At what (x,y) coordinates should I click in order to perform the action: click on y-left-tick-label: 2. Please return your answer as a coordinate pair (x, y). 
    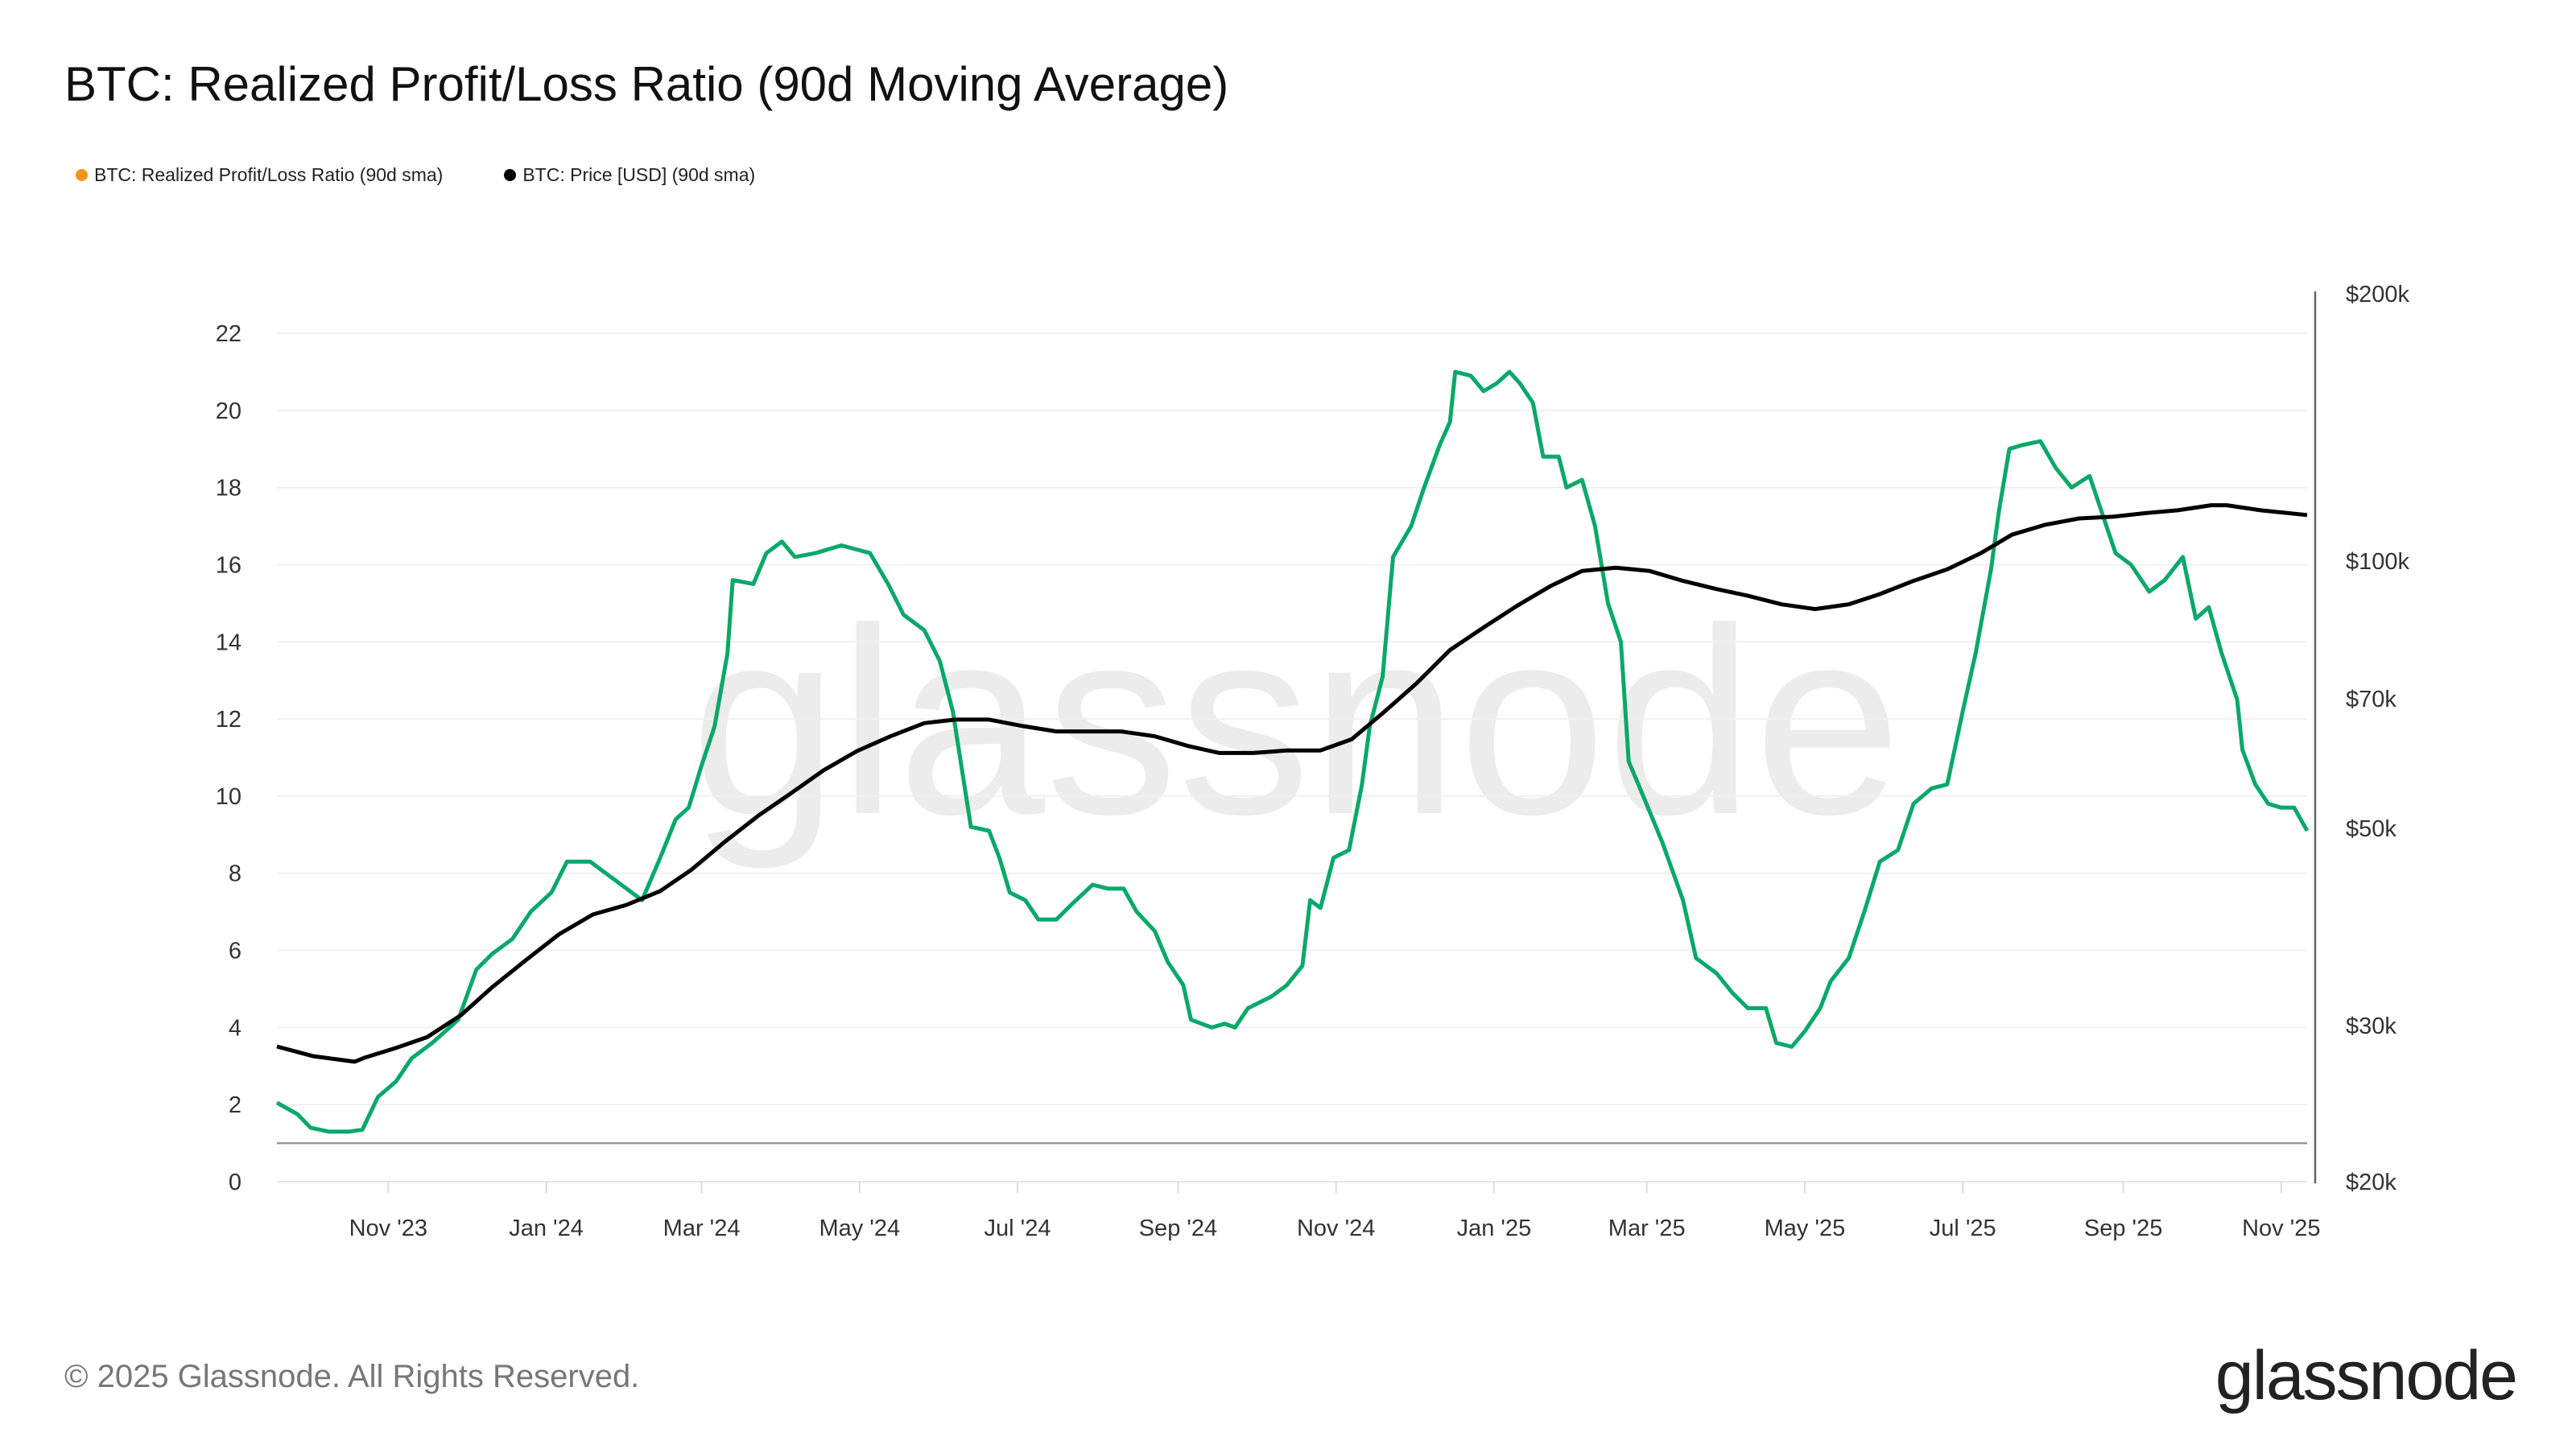
    Looking at the image, I should click on (235, 1105).